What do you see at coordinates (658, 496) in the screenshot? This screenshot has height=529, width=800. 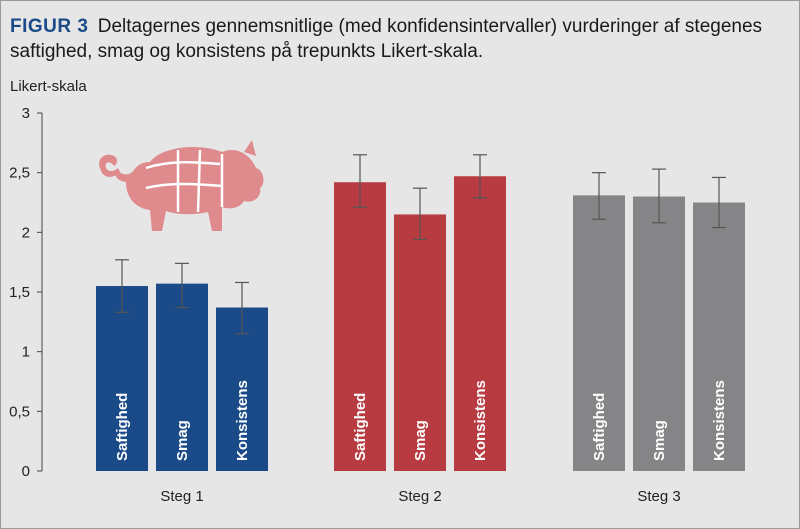 I see `group-label: Steg 3` at bounding box center [658, 496].